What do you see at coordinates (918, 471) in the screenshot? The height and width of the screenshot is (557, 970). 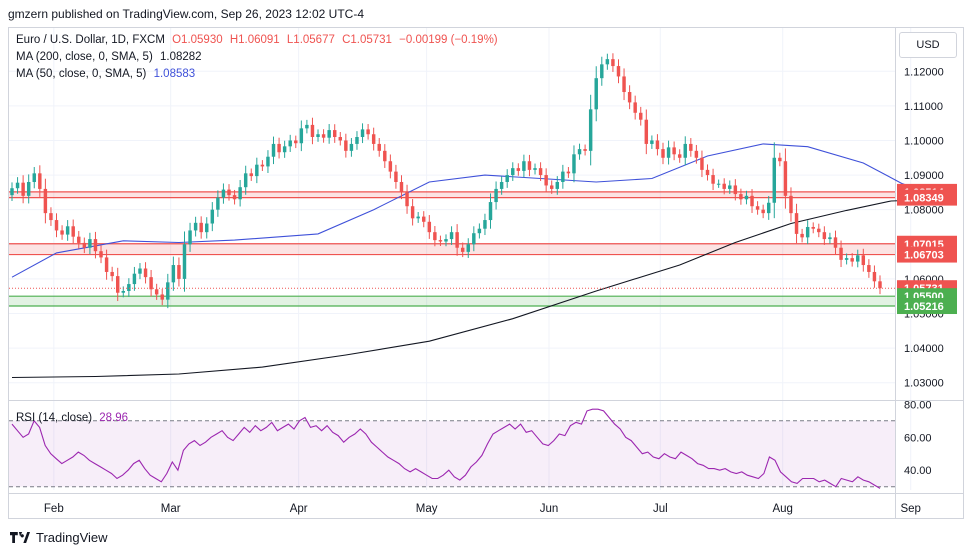 I see `rsi-tick-label: 40.00` at bounding box center [918, 471].